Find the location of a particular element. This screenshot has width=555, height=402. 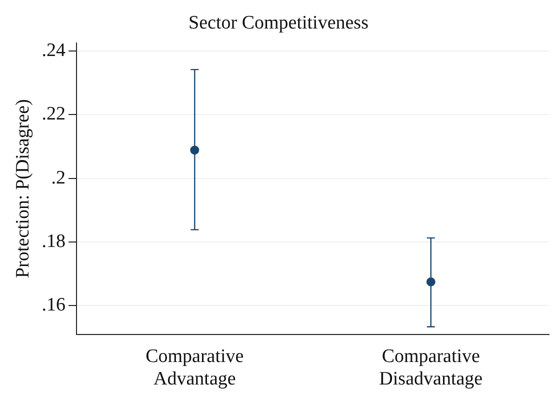

x-tick-label: Comparative Disadvantage is located at coordinates (431, 368).